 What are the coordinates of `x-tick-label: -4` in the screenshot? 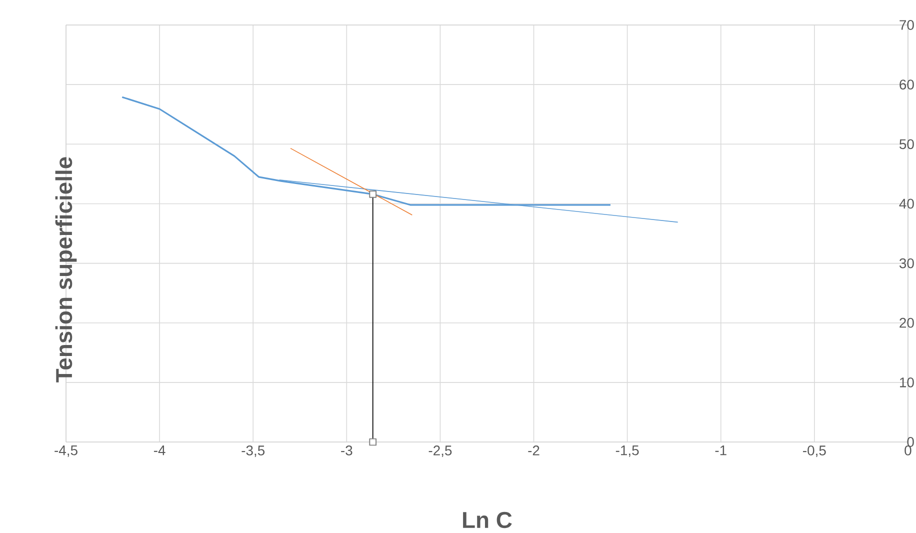 It's located at (160, 451).